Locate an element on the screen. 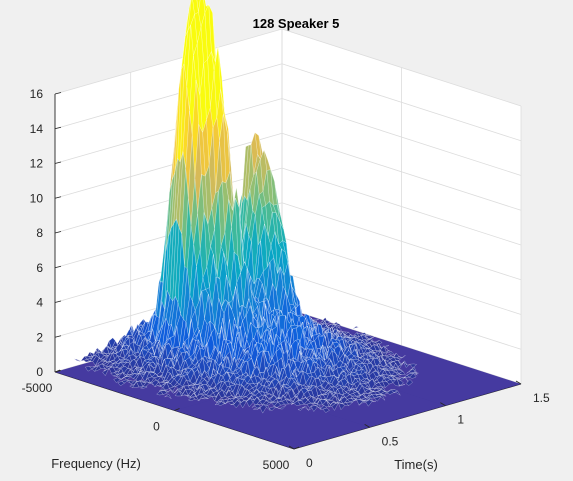 This screenshot has height=481, width=573. frequency-tick-label: 5000 is located at coordinates (276, 465).